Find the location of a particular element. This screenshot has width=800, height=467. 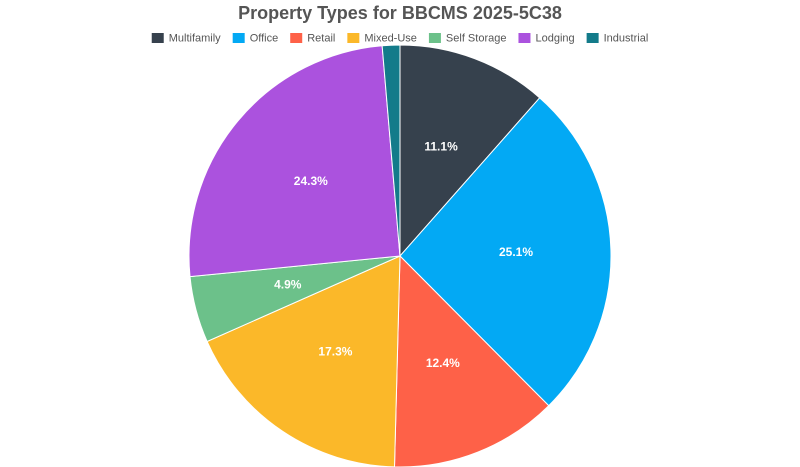

legend-label: Retail is located at coordinates (321, 38).